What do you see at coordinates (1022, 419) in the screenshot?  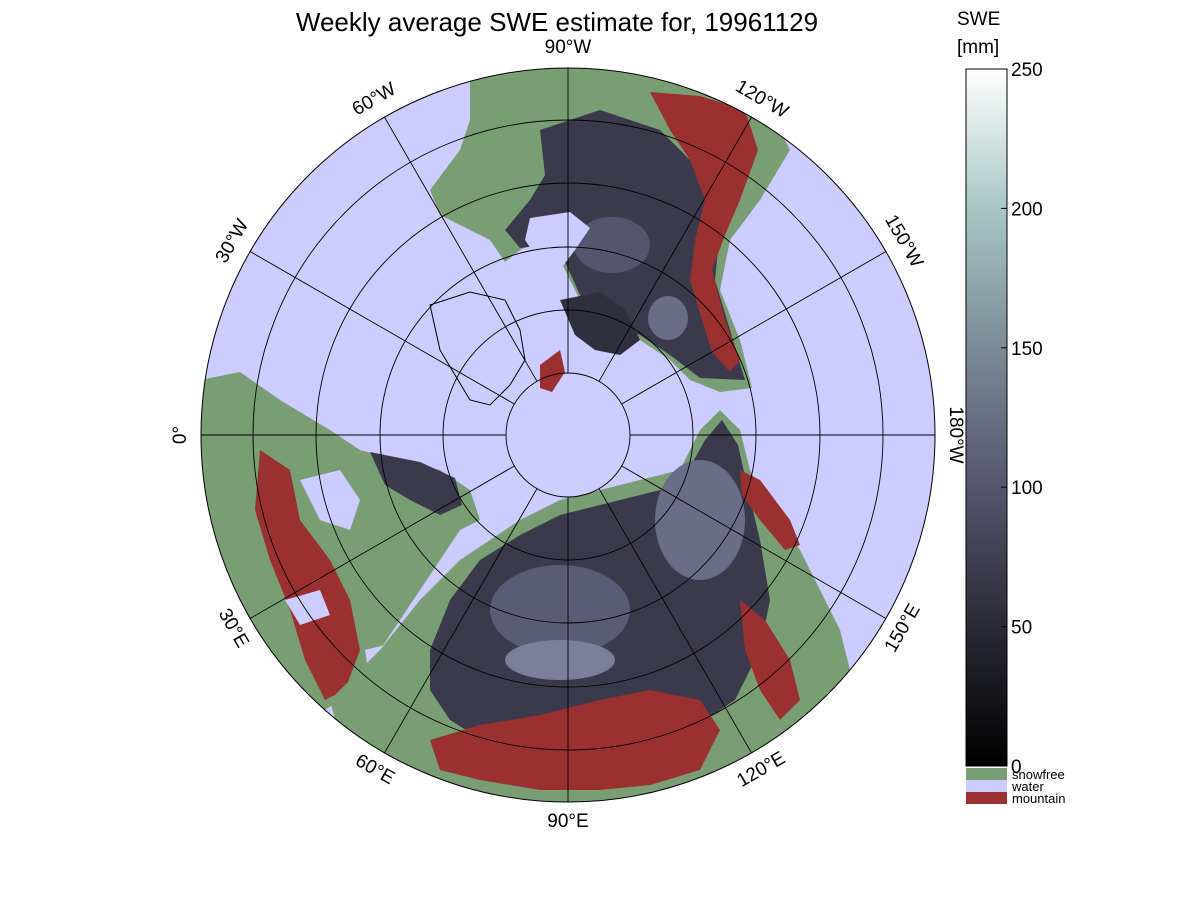 I see `colorbar-ticks: 0 50 100 150 200 250` at bounding box center [1022, 419].